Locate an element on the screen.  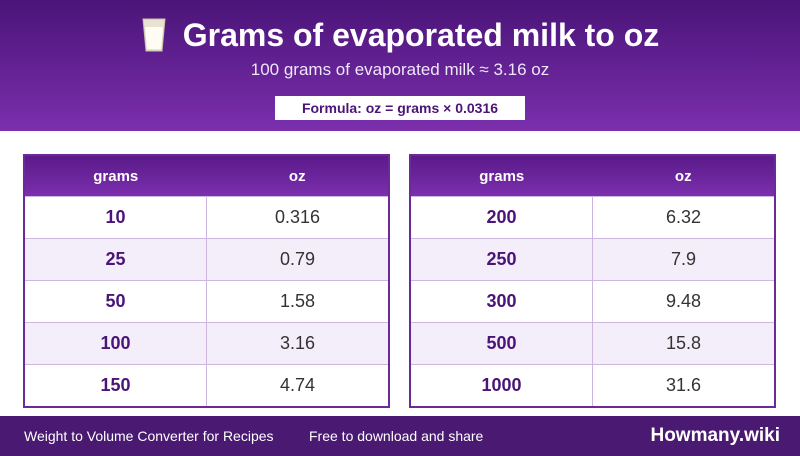
table-row: 25 0.79 is located at coordinates (206, 259).